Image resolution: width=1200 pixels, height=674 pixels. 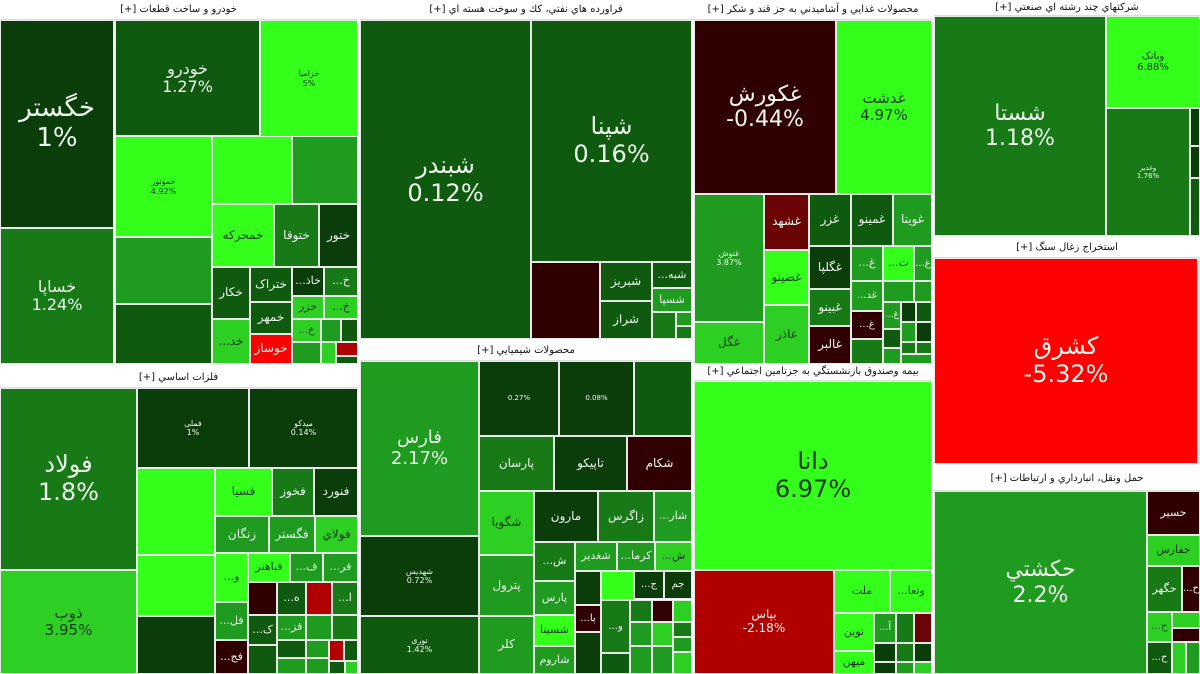 What do you see at coordinates (68, 622) in the screenshot?
I see `stock-tile: ذوب 3.95%` at bounding box center [68, 622].